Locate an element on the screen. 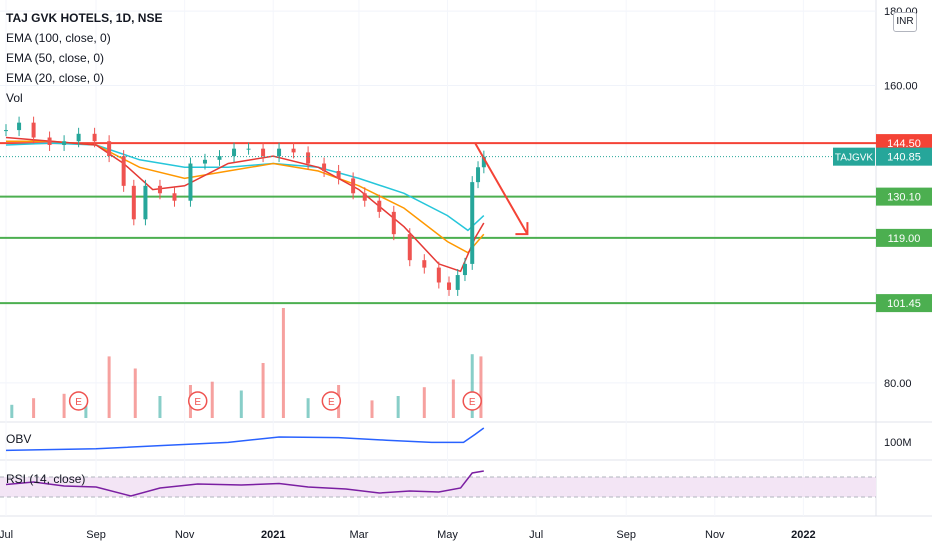  rsi-line is located at coordinates (244, 483).